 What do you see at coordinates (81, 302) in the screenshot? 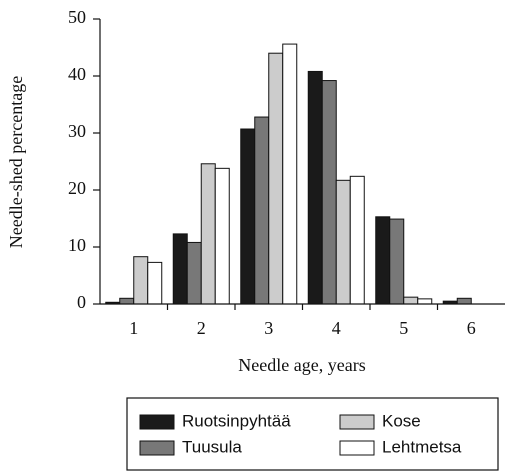
I see `y-tick-label: 0` at bounding box center [81, 302].